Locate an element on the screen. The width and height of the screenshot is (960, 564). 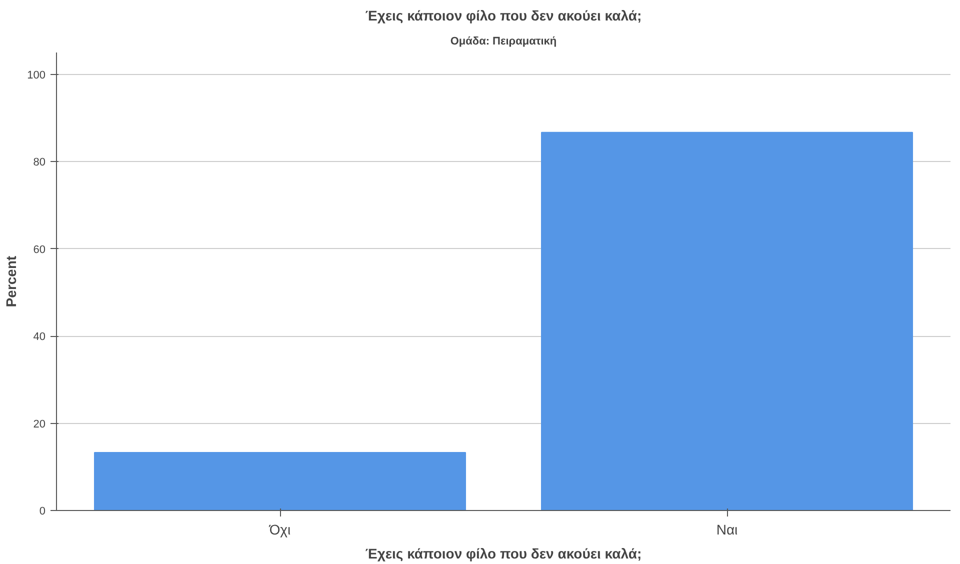
chart-title: Έχεις κάποιον φίλο που δεν ακούει καλά; is located at coordinates (503, 16).